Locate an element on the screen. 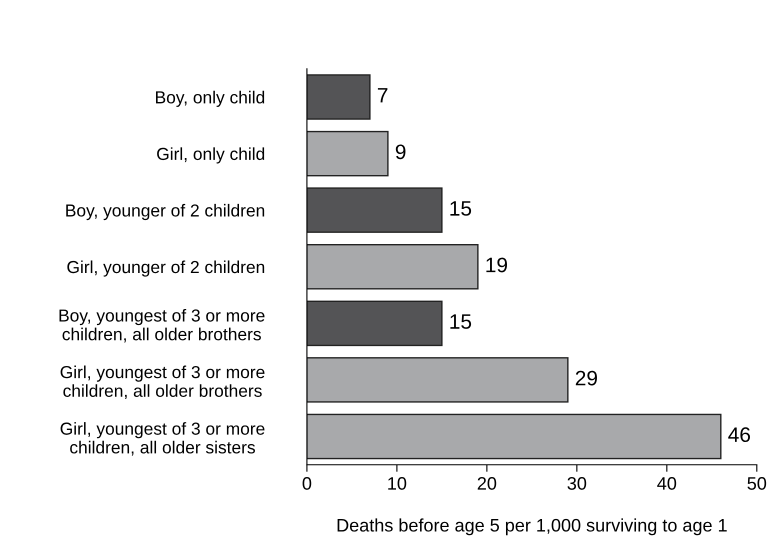  x-tick-label: 10 is located at coordinates (397, 483).